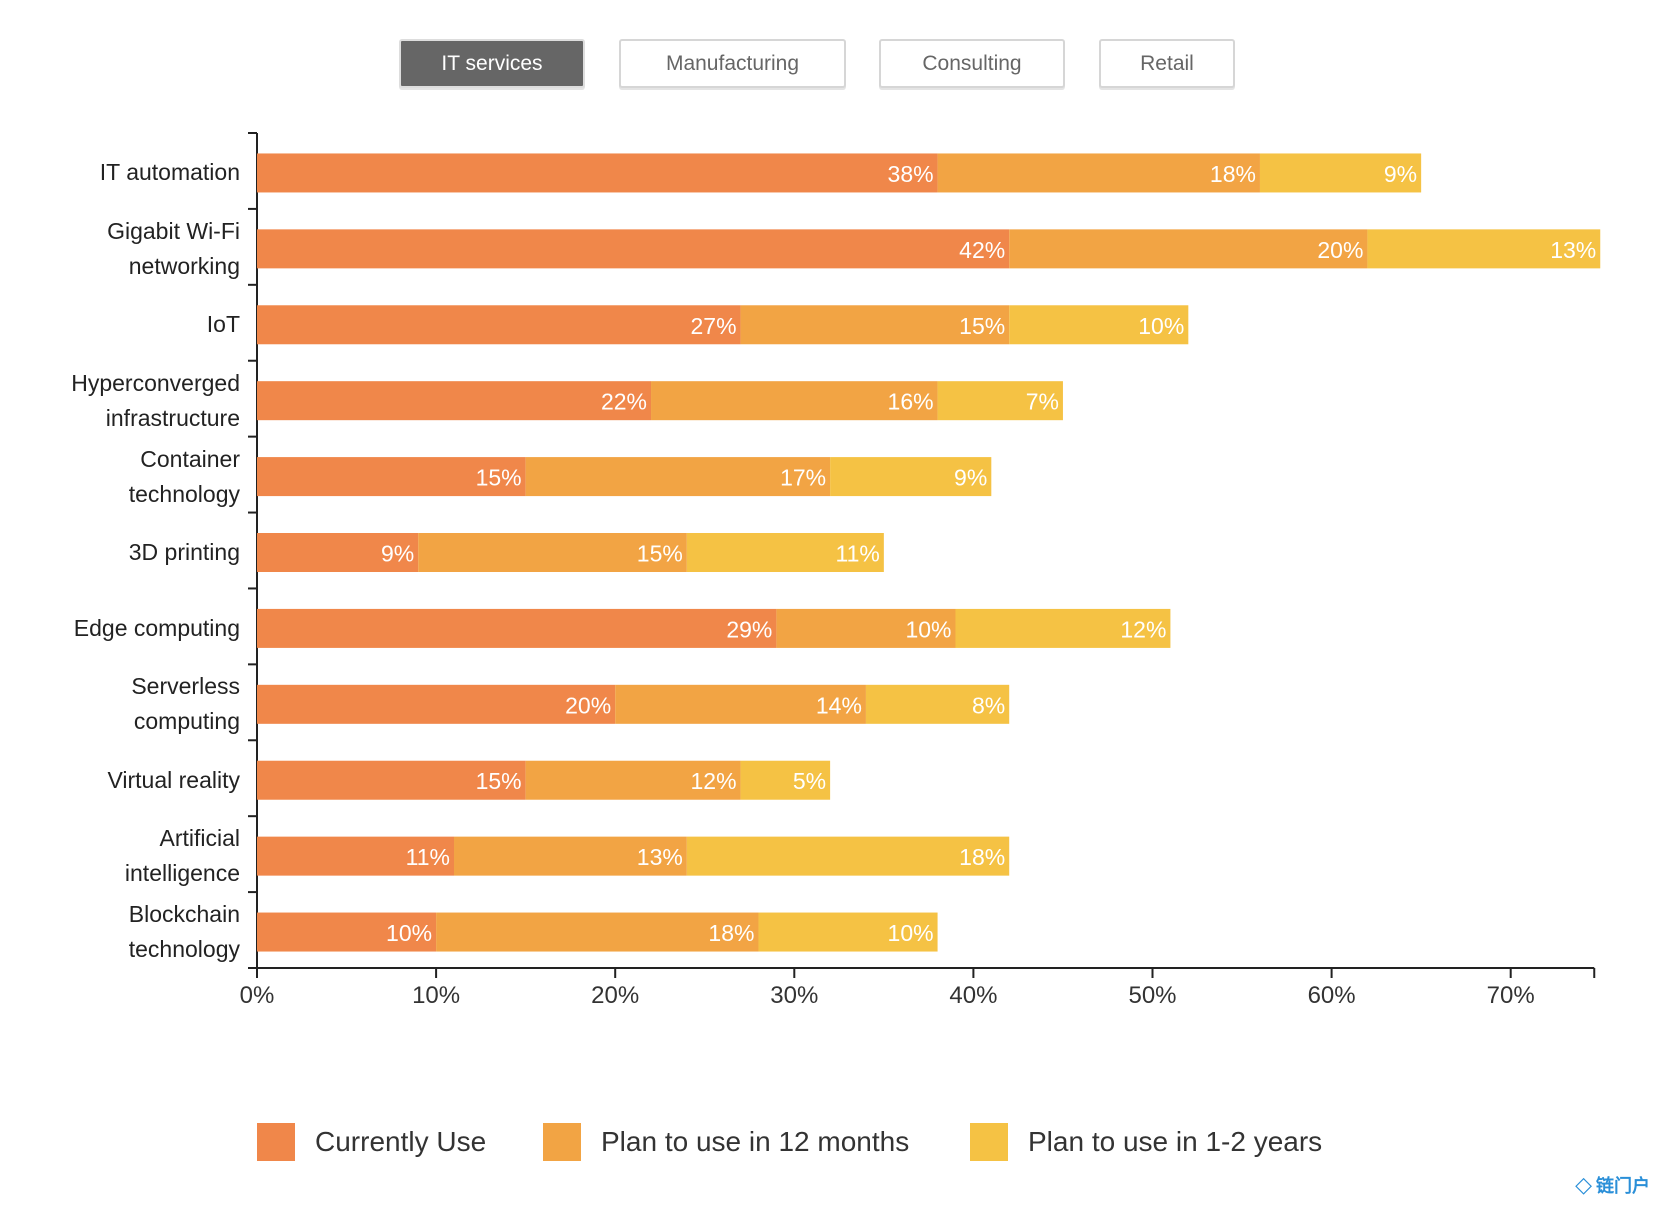 The height and width of the screenshot is (1206, 1660). Describe the element at coordinates (1175, 1141) in the screenshot. I see `legend-label: Plan to use in 1-2 years` at that location.